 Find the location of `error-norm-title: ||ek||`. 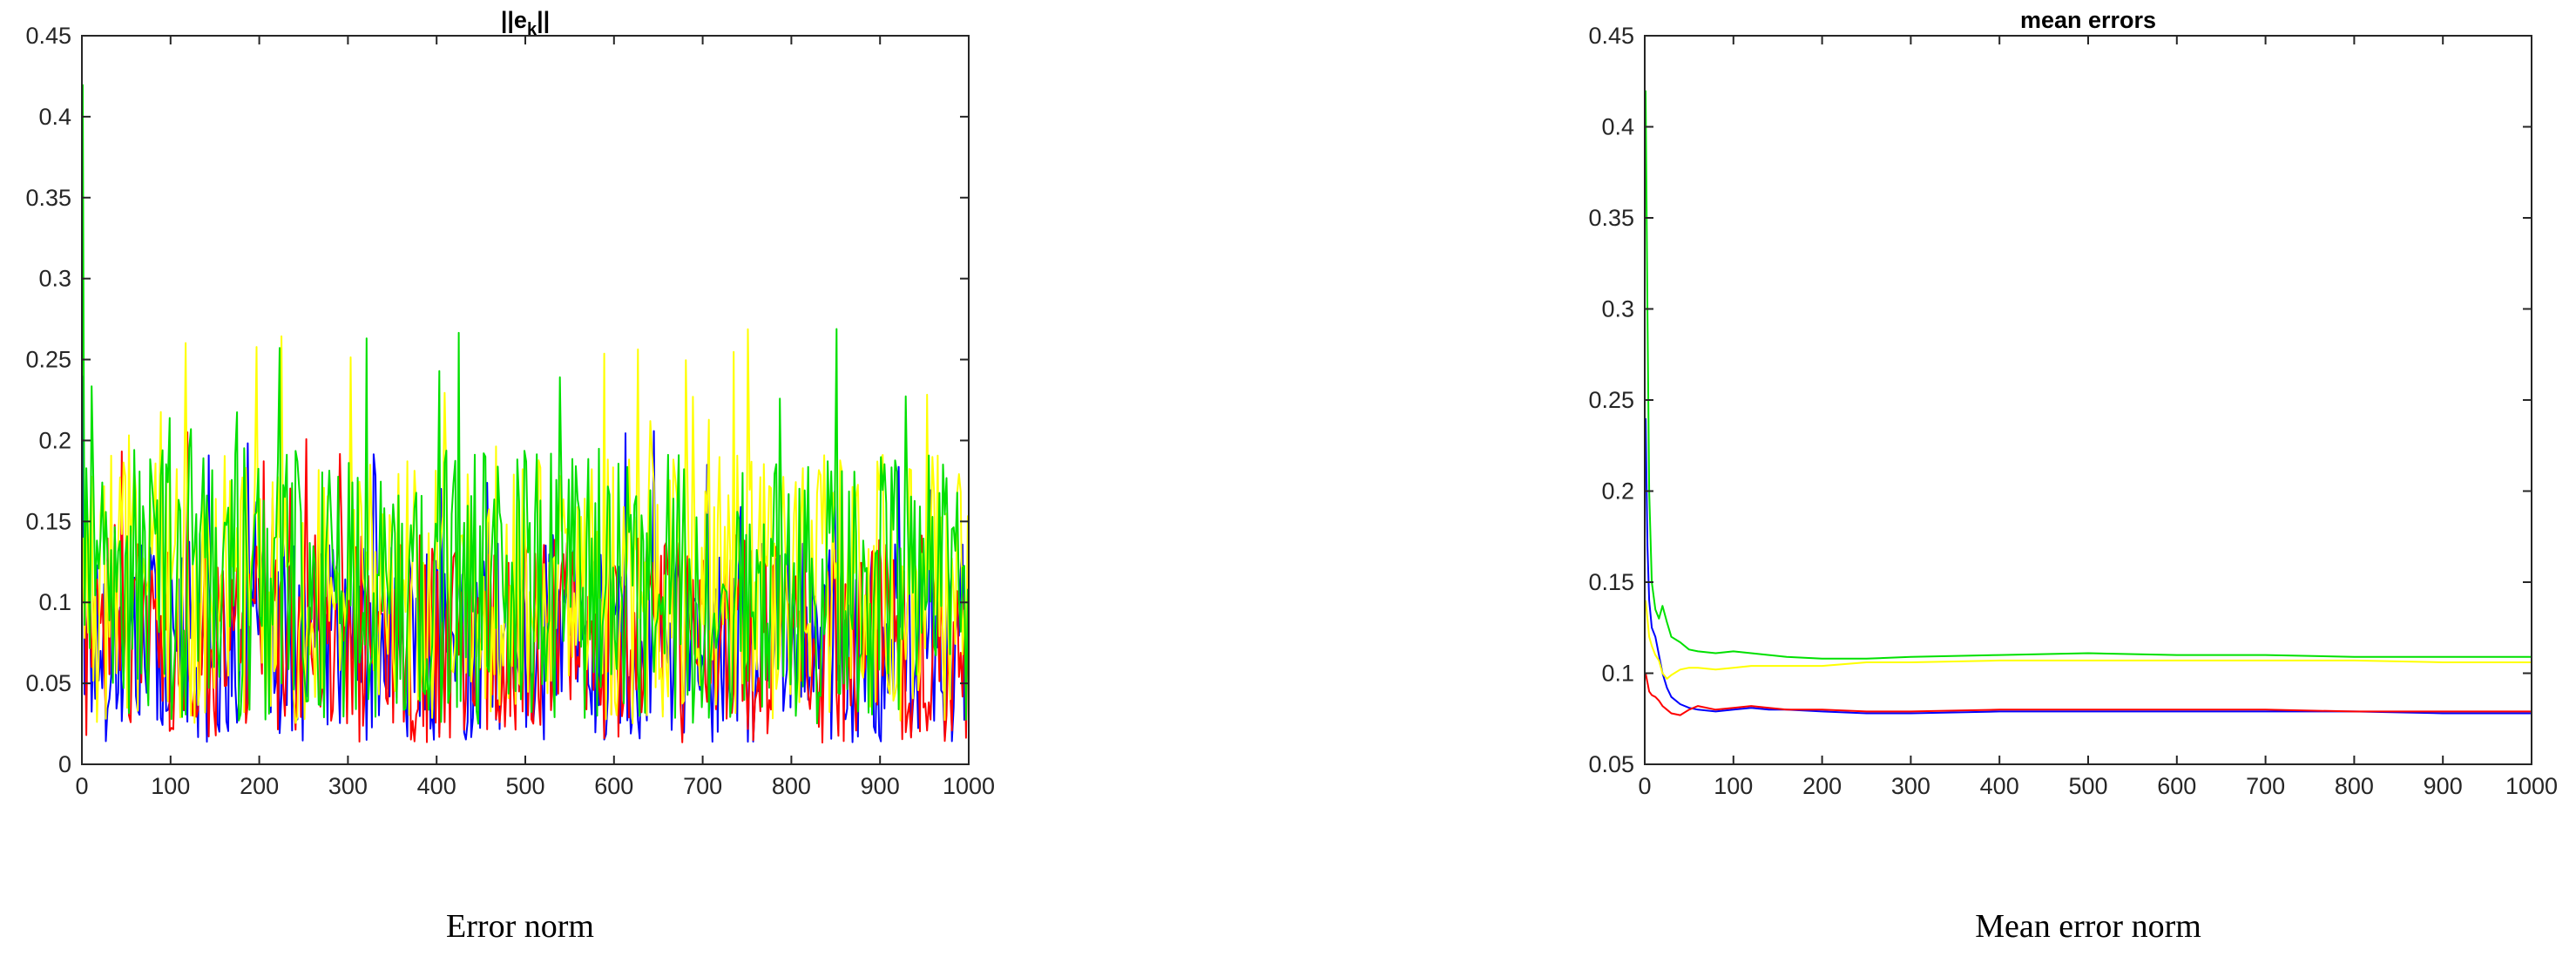

error-norm-title: ||ek|| is located at coordinates (525, 23).